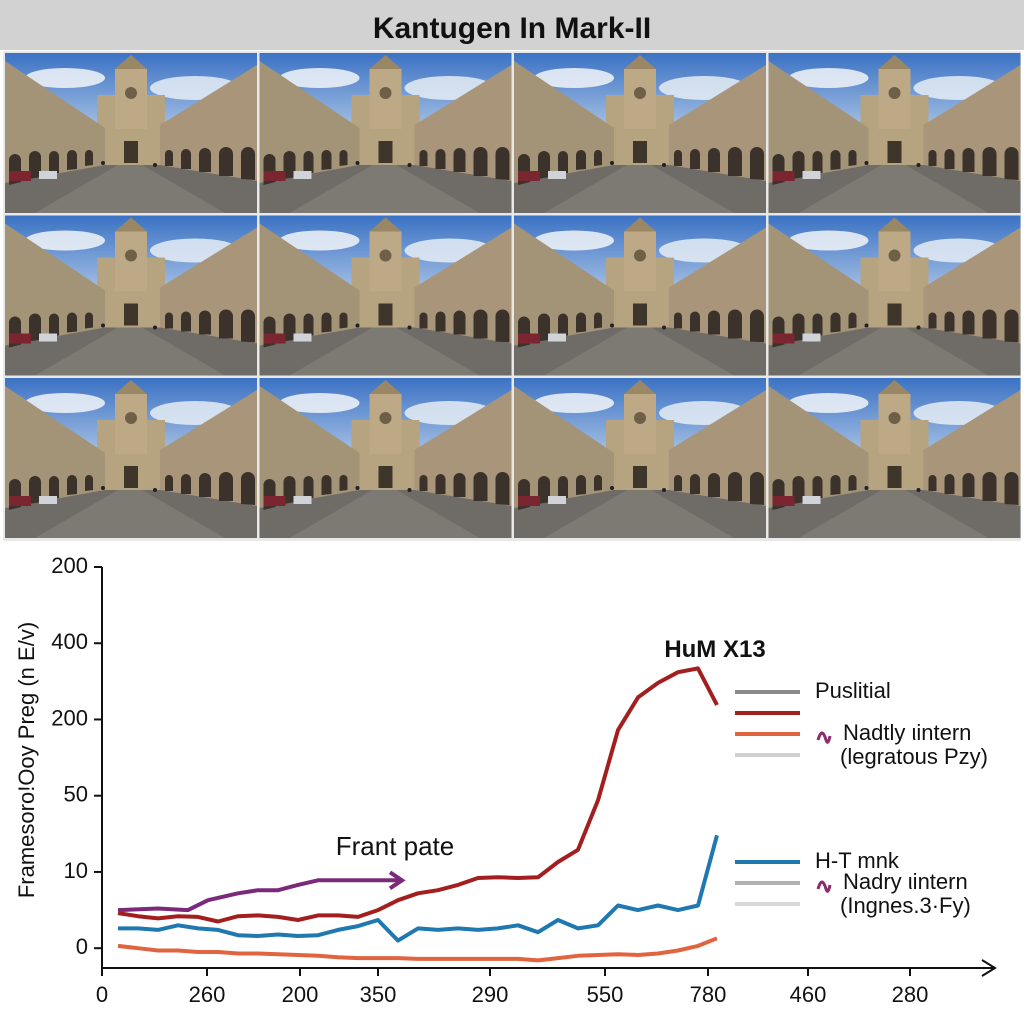 Image resolution: width=1024 pixels, height=1024 pixels. Describe the element at coordinates (910, 994) in the screenshot. I see `x-tick-label: 280` at that location.